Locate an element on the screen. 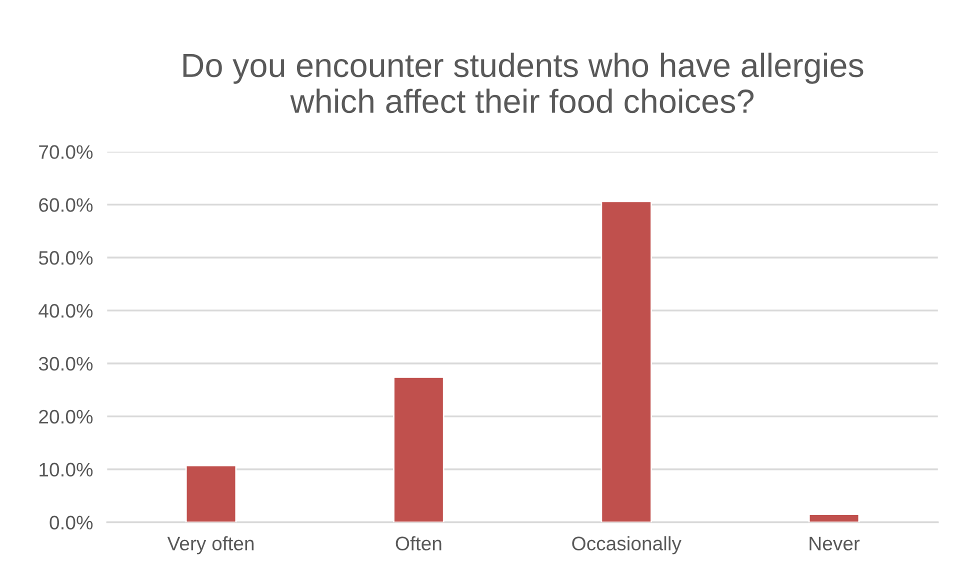 Image resolution: width=957 pixels, height=579 pixels. x-tick-label: Occasionally is located at coordinates (627, 545).